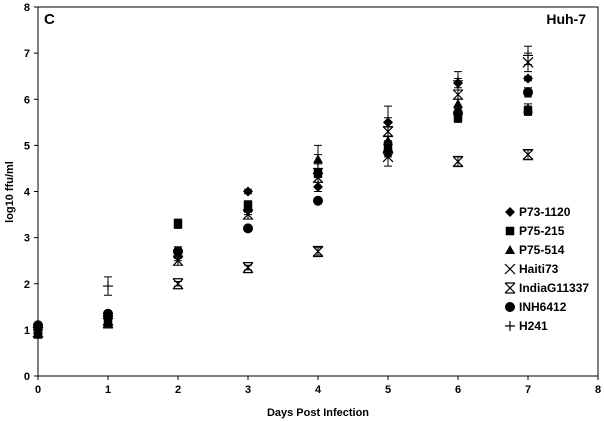  What do you see at coordinates (27, 285) in the screenshot?
I see `y-tick-label: 2` at bounding box center [27, 285].